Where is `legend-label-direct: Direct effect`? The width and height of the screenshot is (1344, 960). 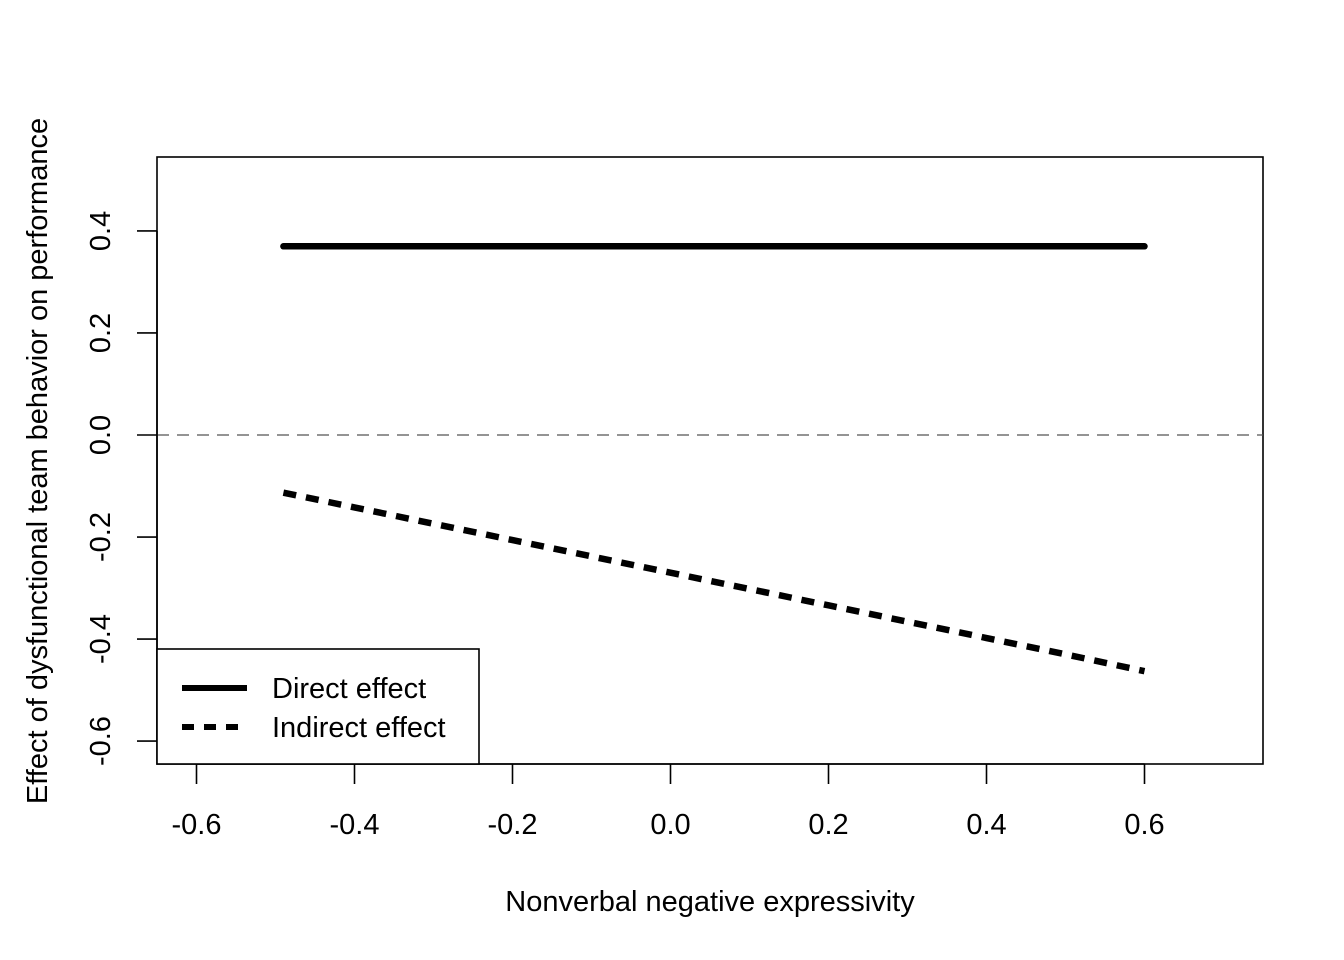
legend-label-direct: Direct effect is located at coordinates (349, 689).